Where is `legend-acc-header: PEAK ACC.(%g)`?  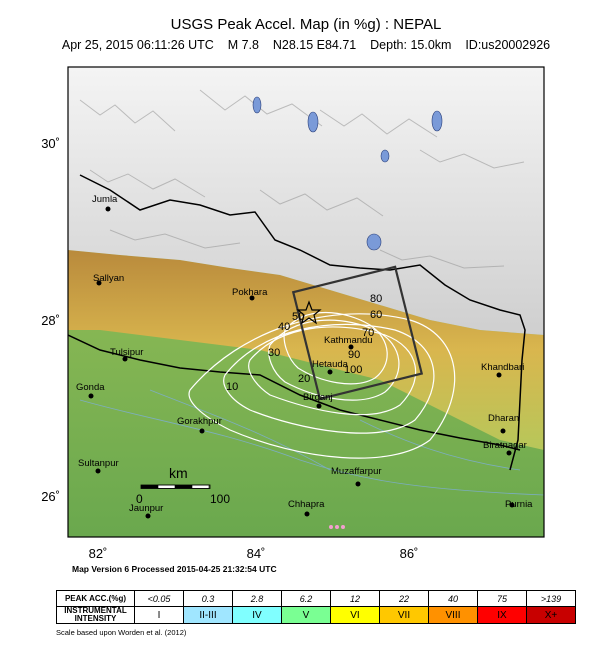
legend-acc-header: PEAK ACC.(%g) is located at coordinates (95, 598).